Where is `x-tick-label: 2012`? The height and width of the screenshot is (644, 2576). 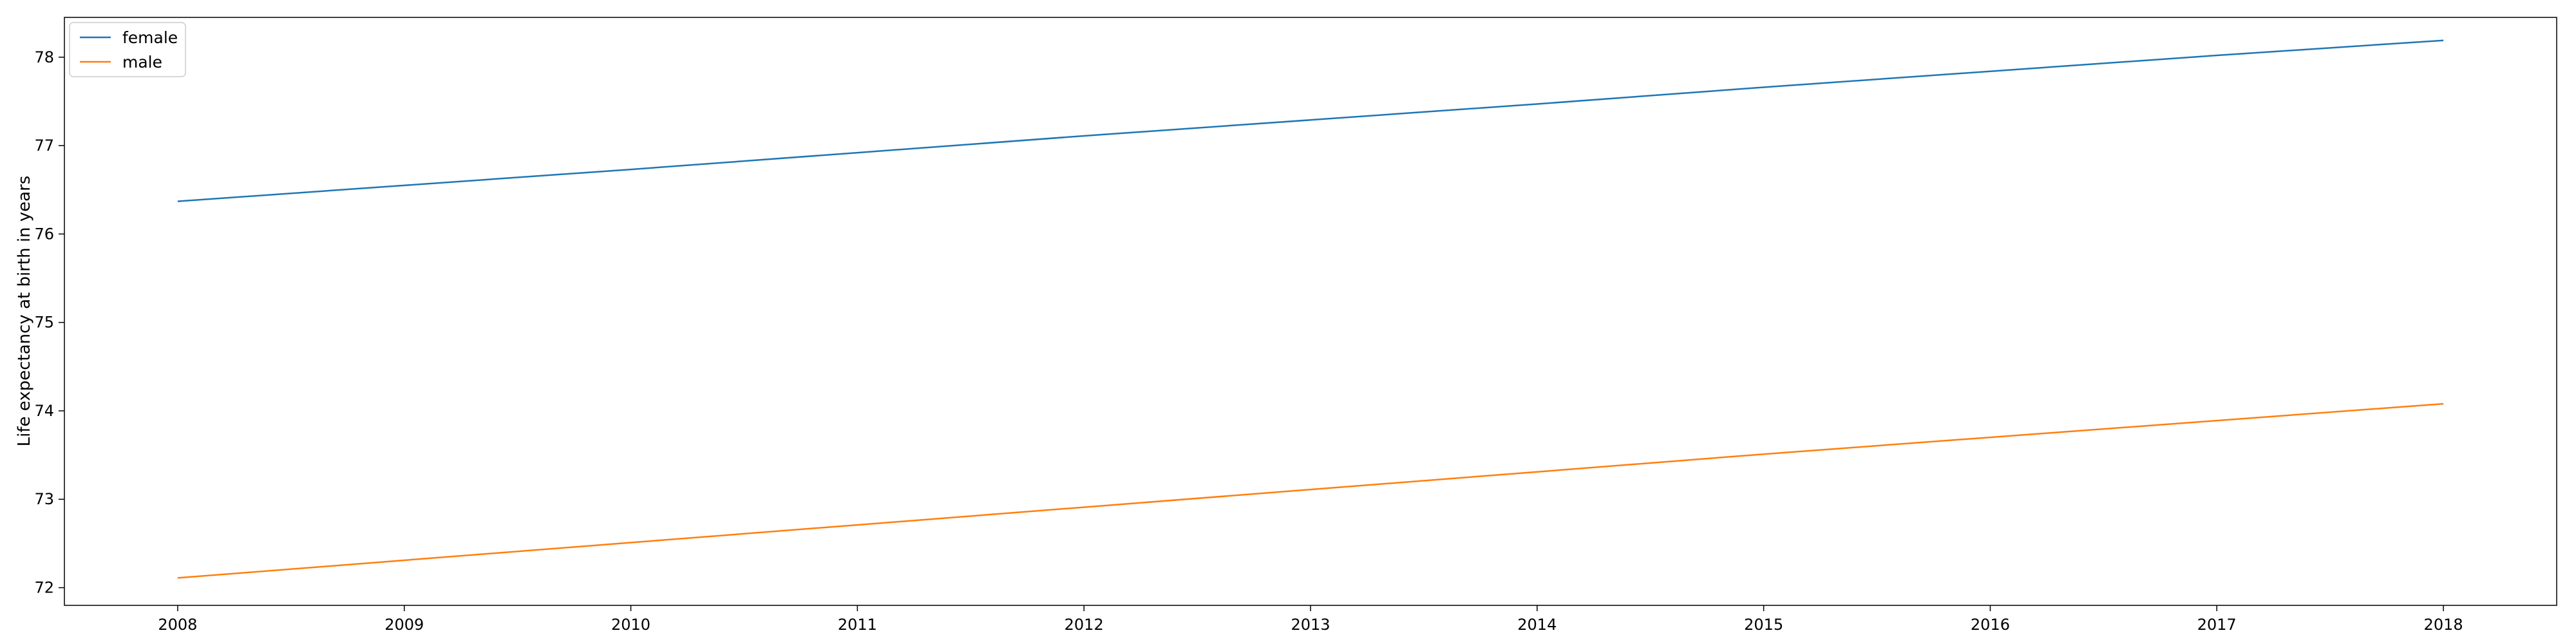 x-tick-label: 2012 is located at coordinates (1084, 625).